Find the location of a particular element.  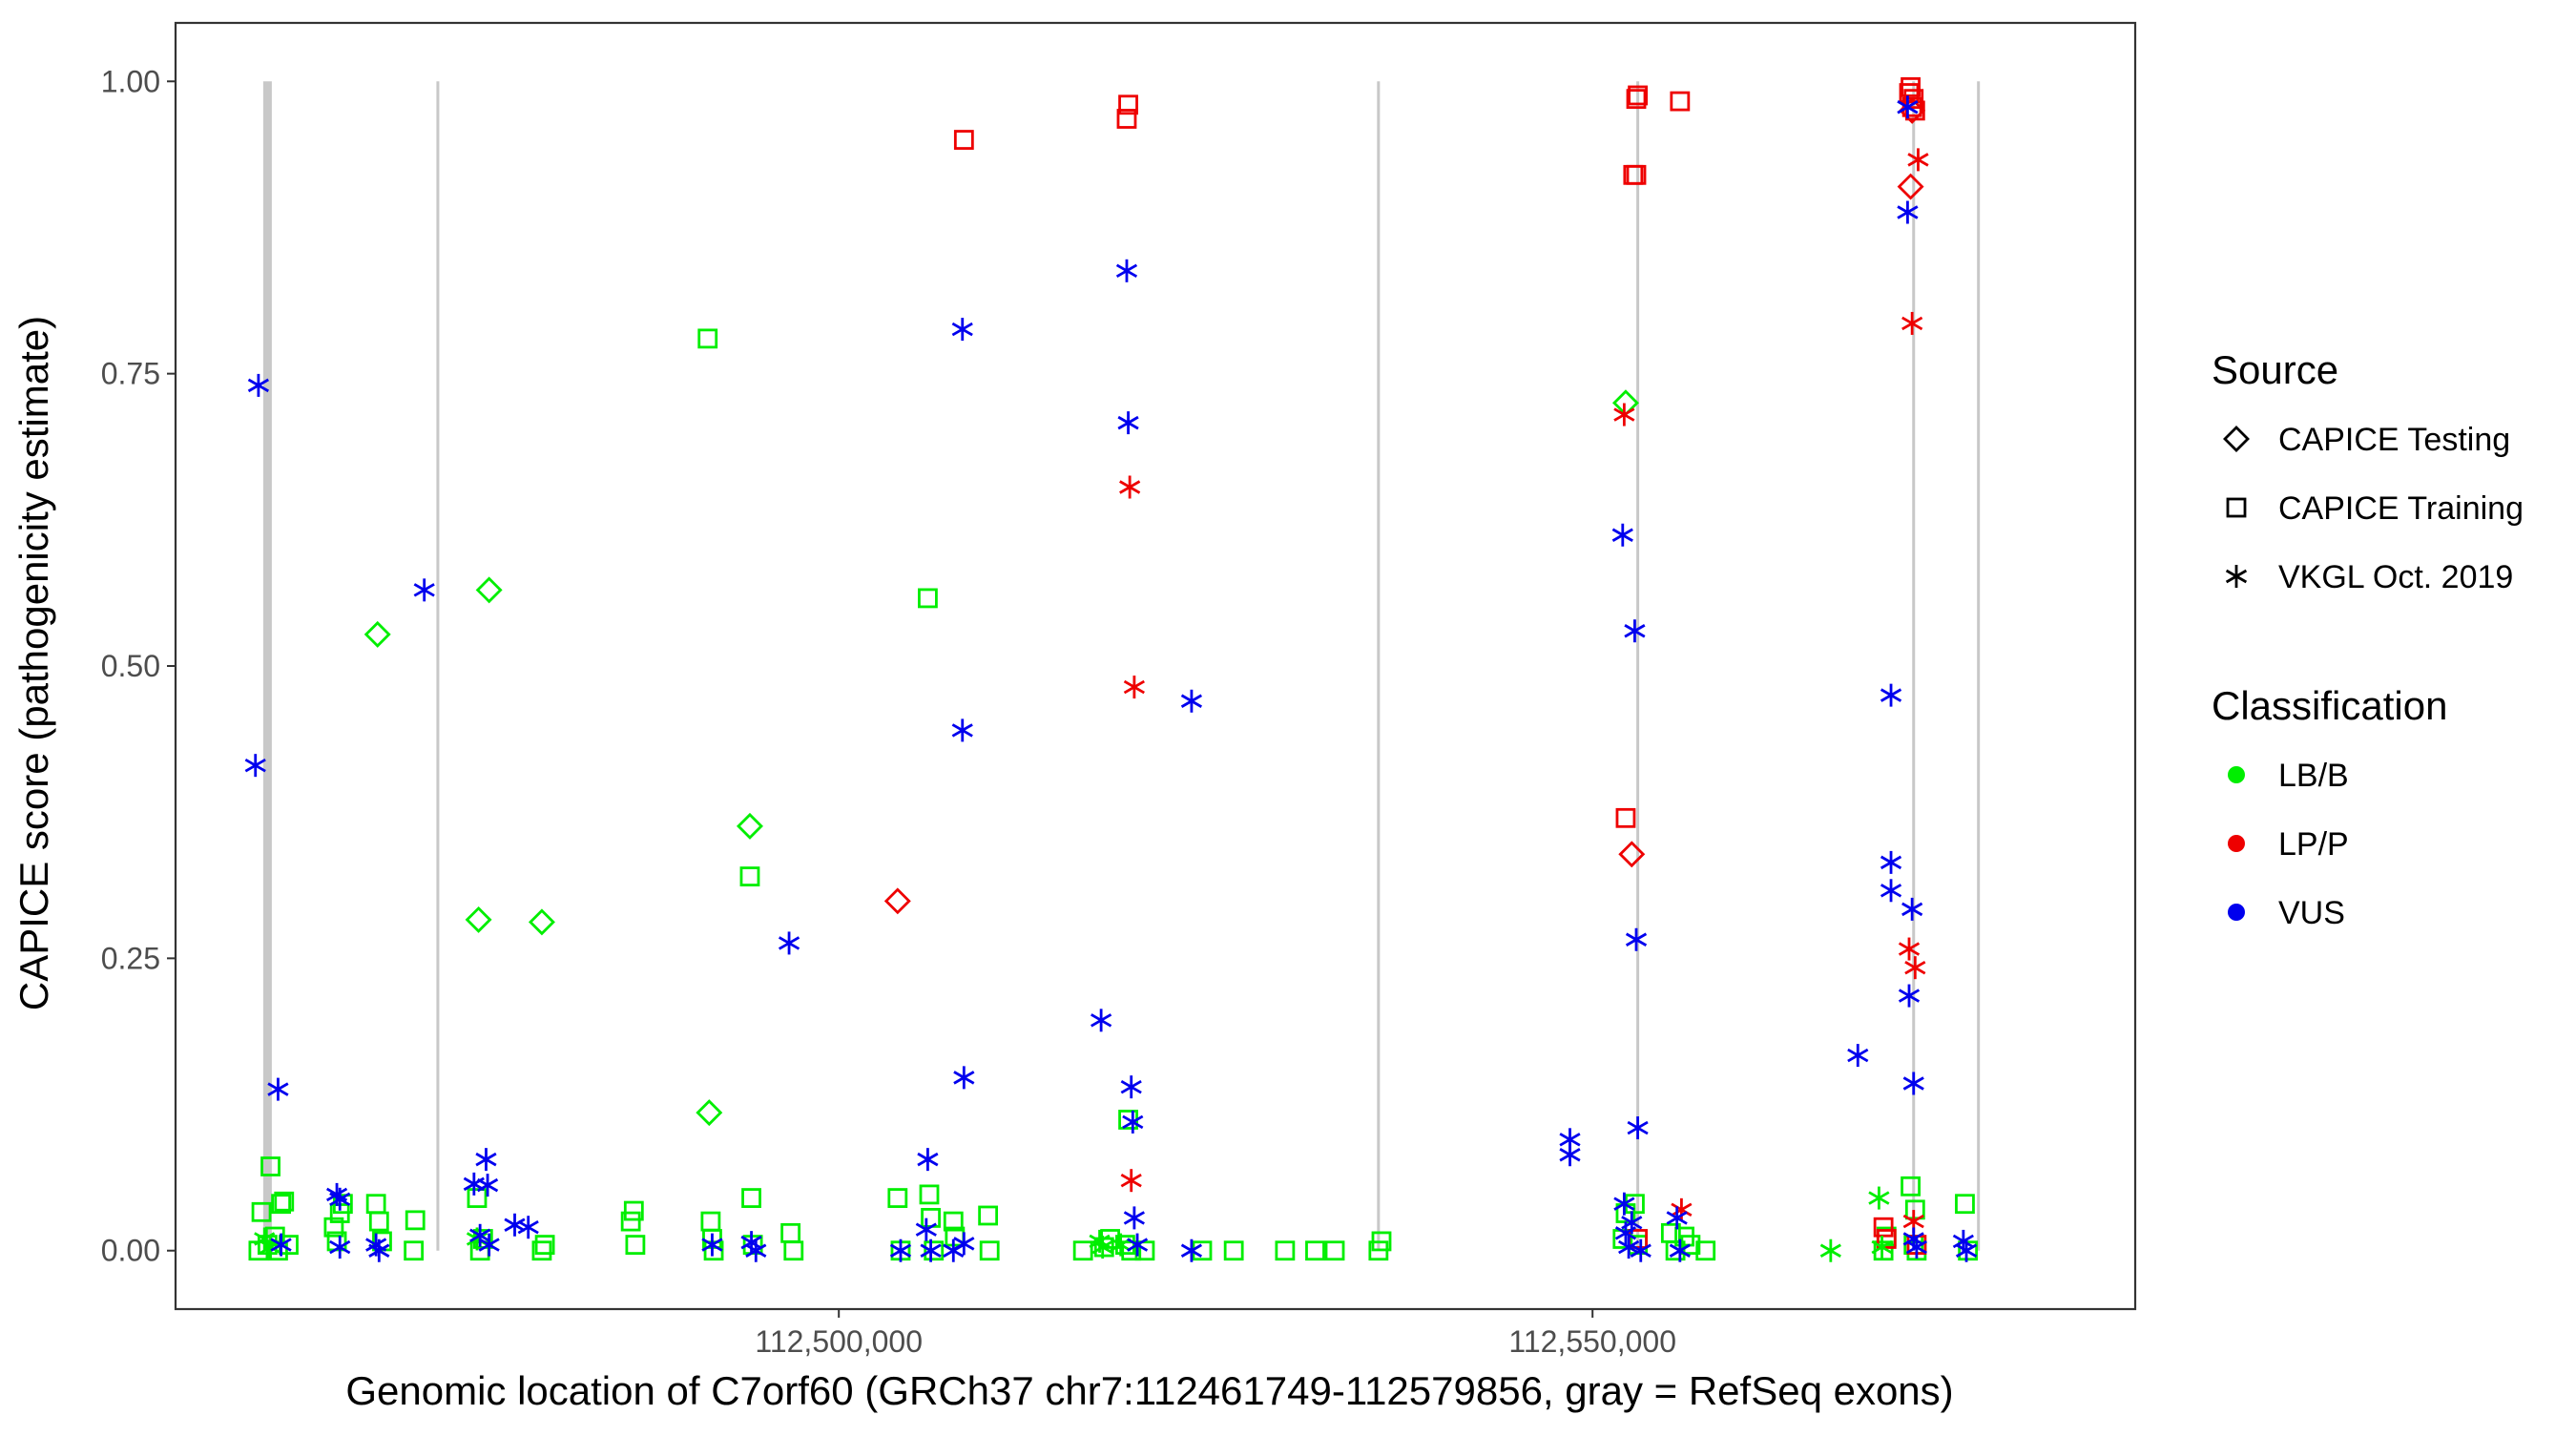

legend-title: Source is located at coordinates (2275, 369).